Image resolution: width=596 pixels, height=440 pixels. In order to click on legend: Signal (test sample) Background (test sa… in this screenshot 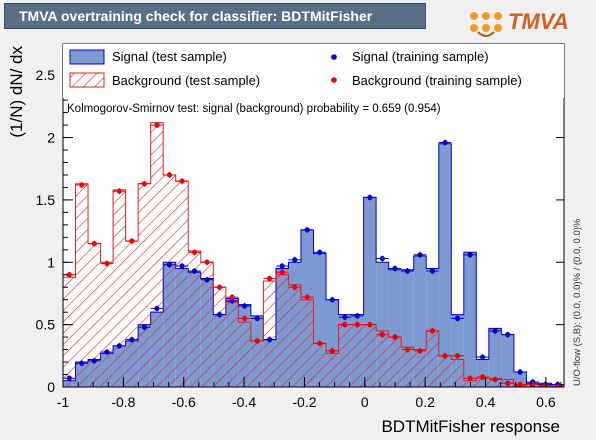, I will do `click(313, 71)`.